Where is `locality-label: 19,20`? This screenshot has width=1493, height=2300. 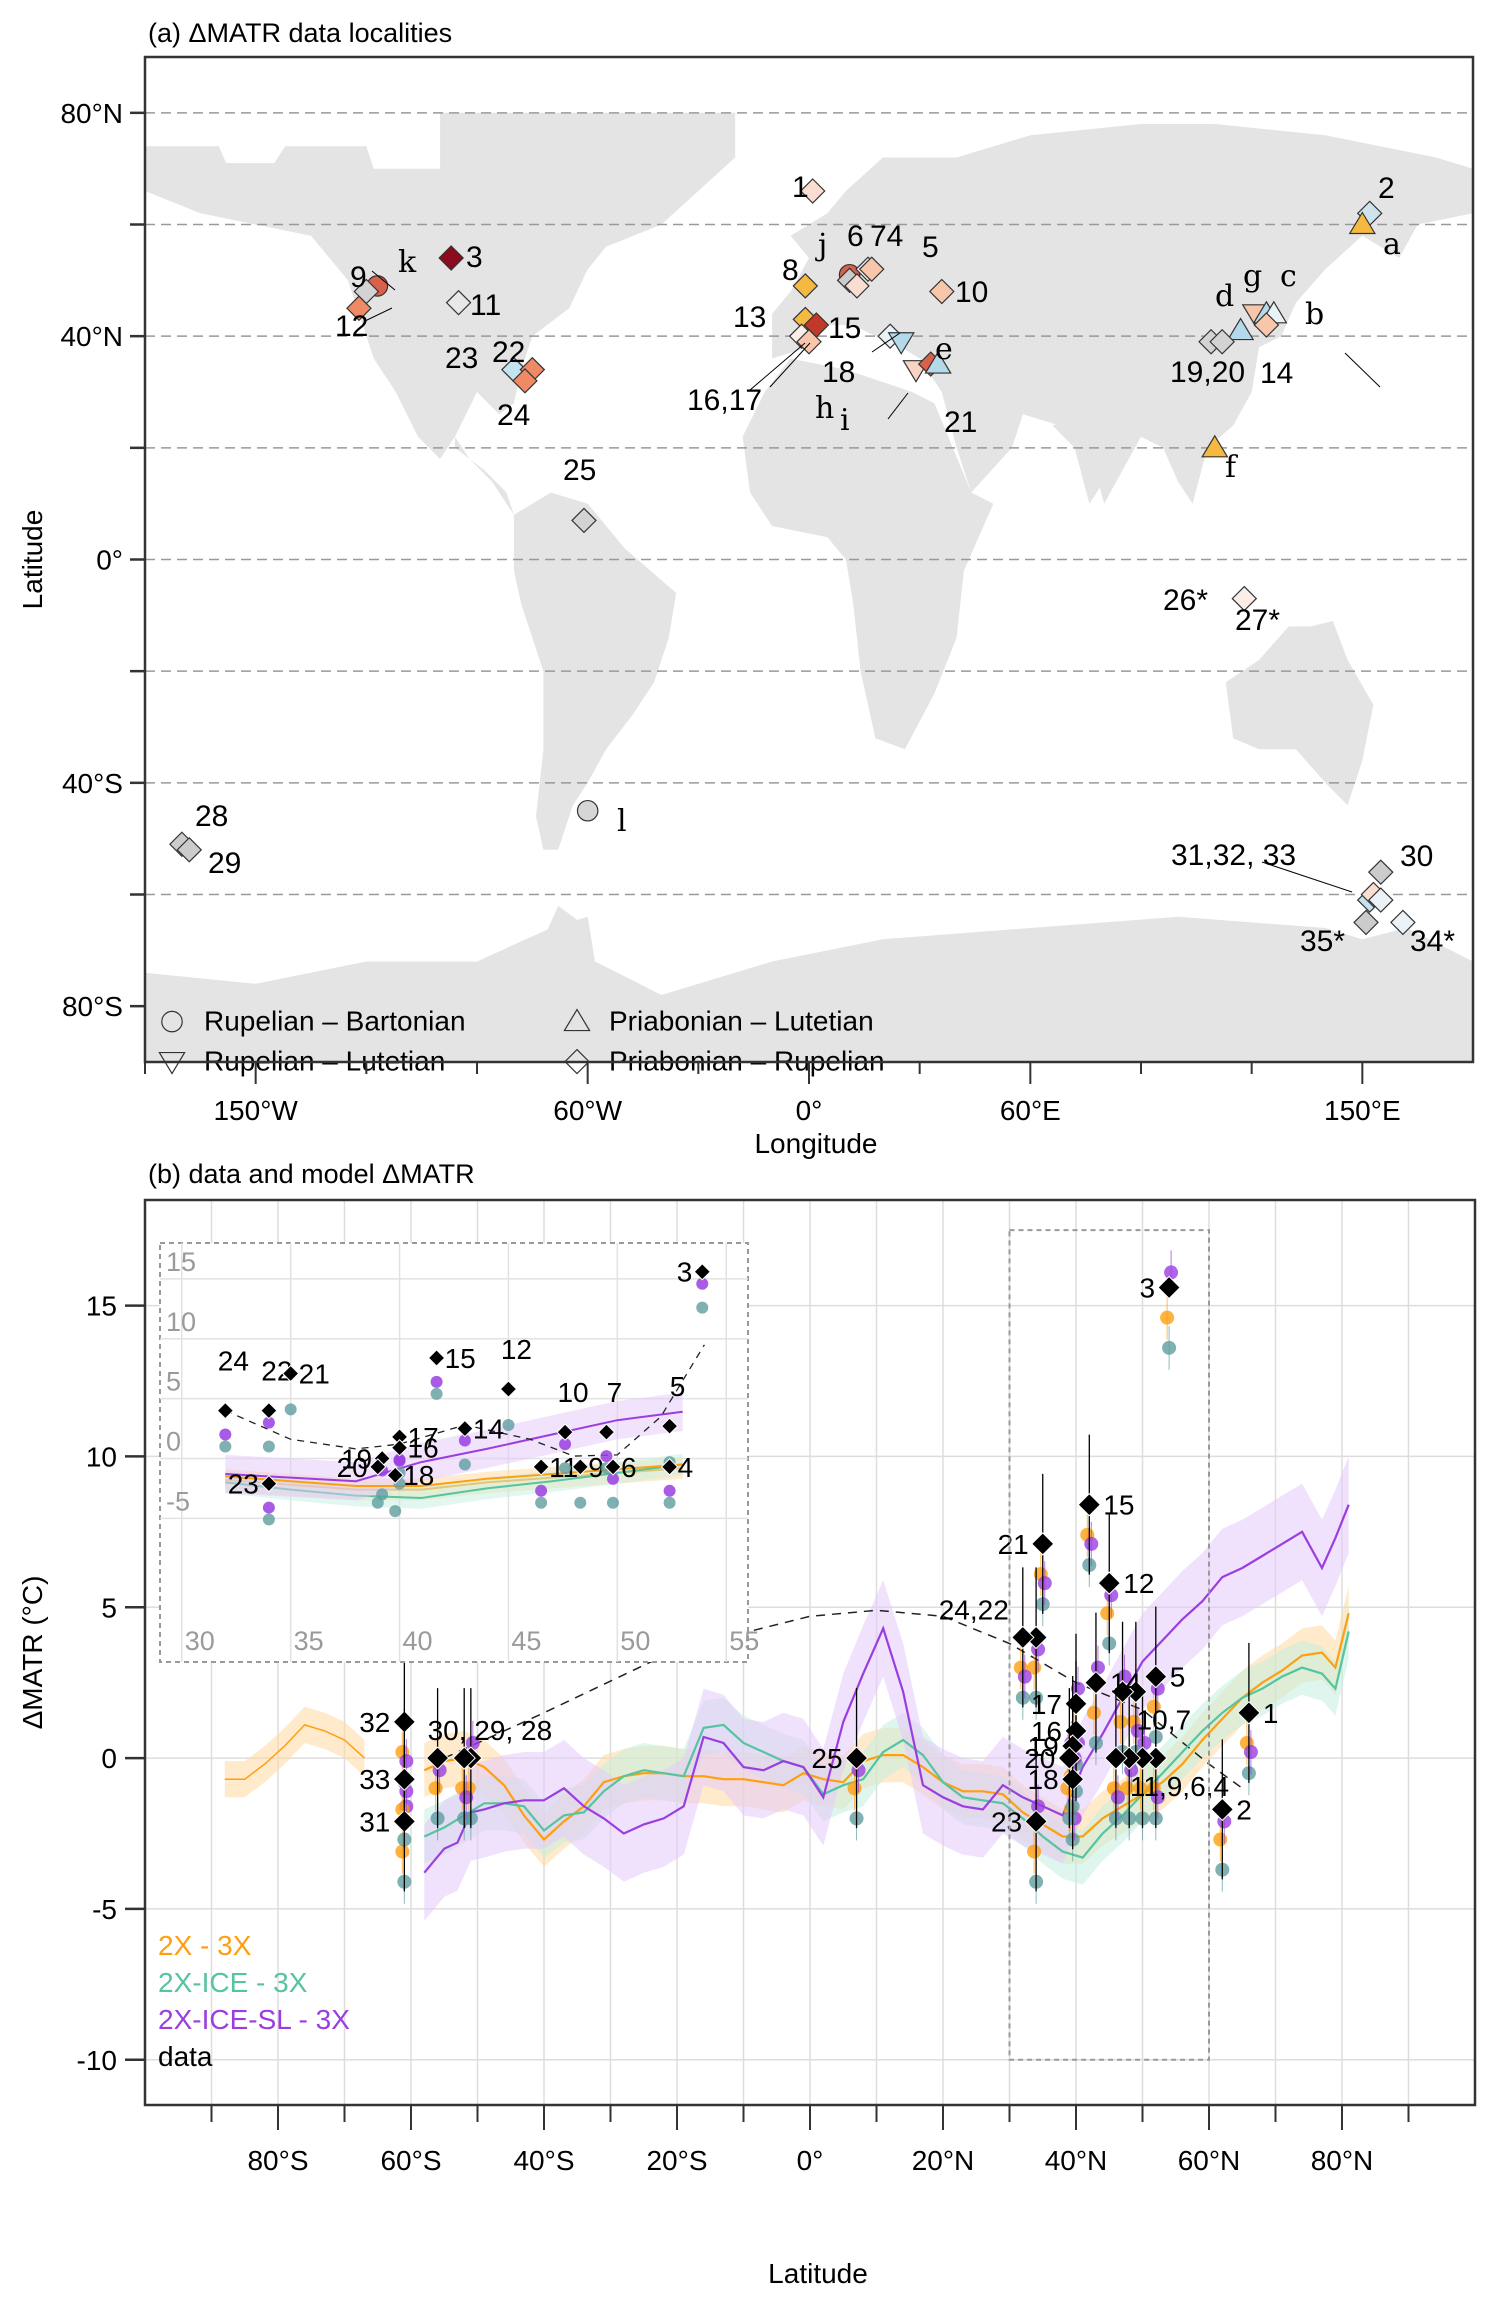 locality-label: 19,20 is located at coordinates (1207, 372).